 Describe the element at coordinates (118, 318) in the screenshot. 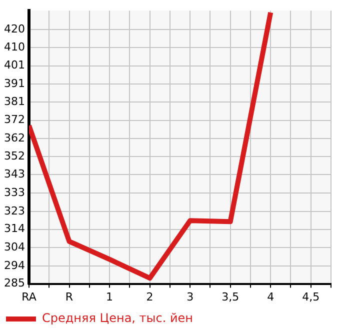

I see `legend-label: Средняя Цена, тыс. йен` at that location.